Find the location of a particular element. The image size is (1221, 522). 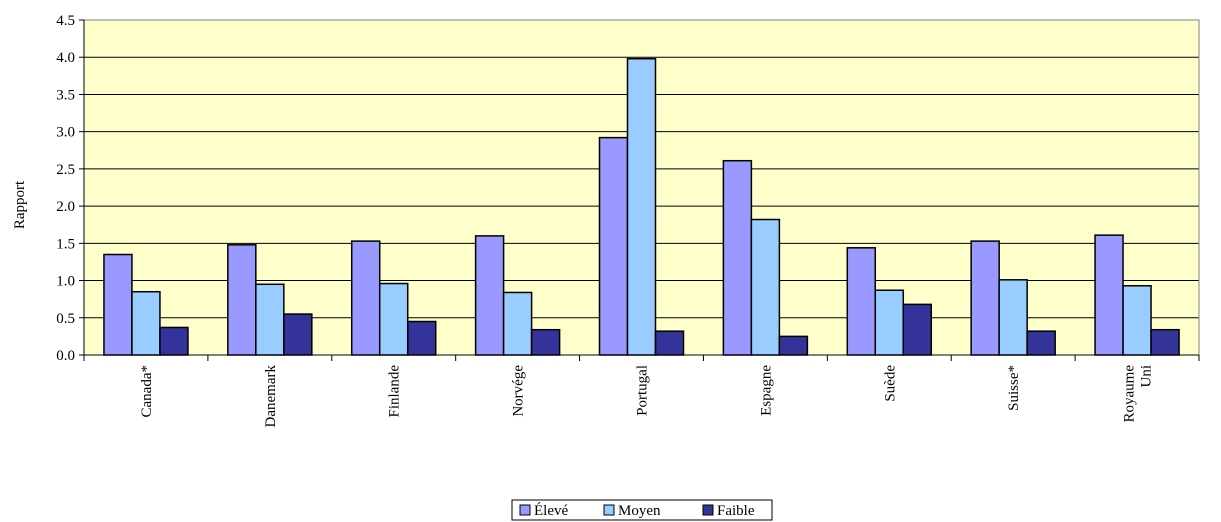

legend-label: Moyen is located at coordinates (639, 511).